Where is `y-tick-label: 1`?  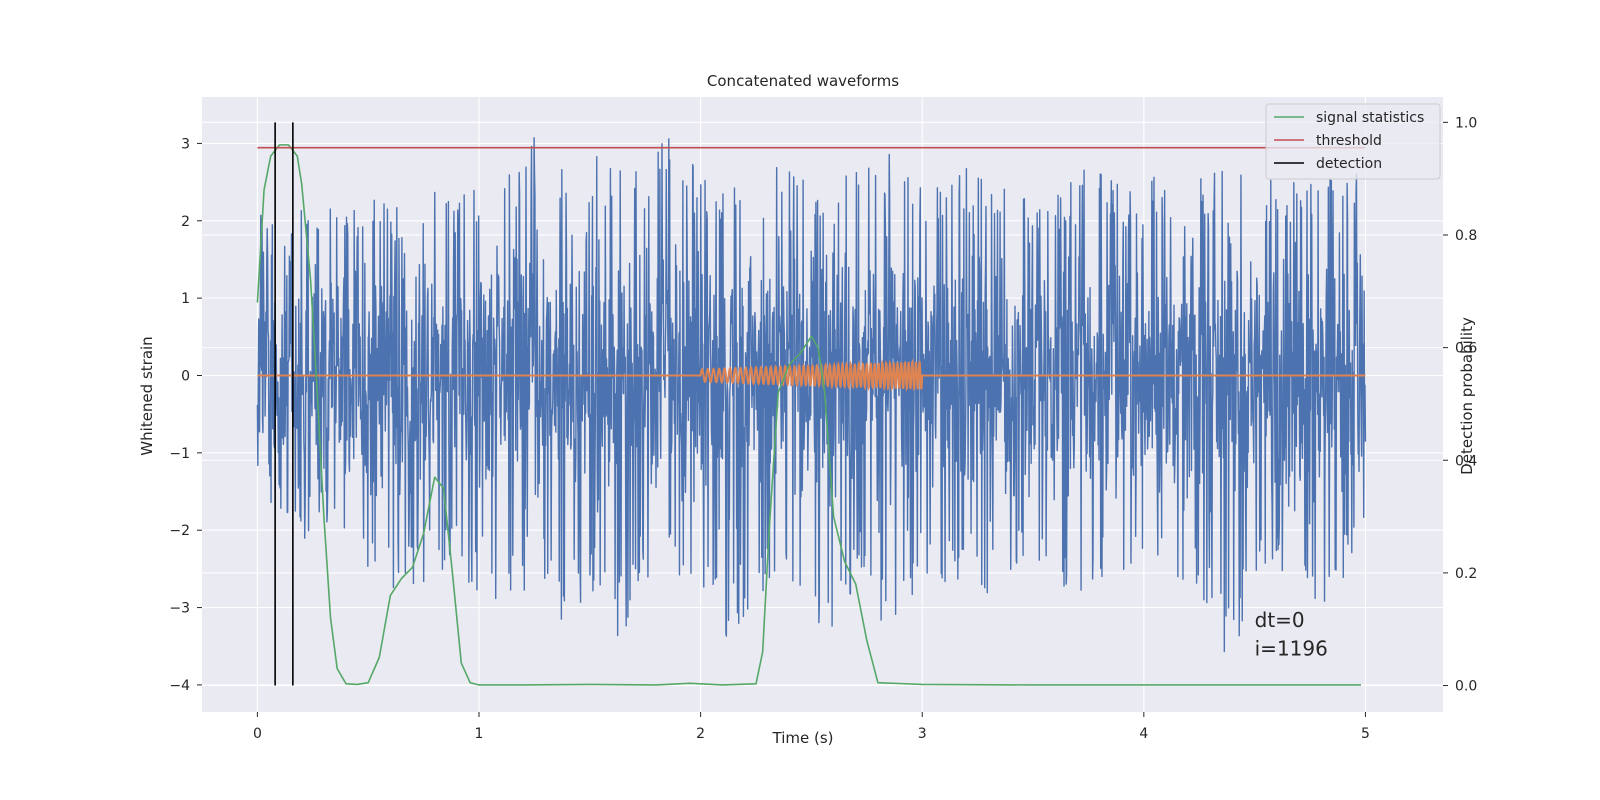 y-tick-label: 1 is located at coordinates (185, 299).